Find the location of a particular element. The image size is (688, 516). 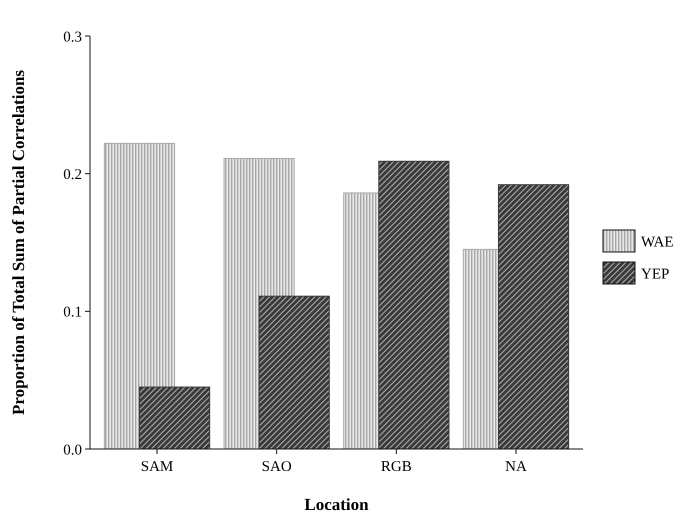

y-axis-title: Proportion of Total Sum of Partial Correlations is located at coordinates (18, 243).